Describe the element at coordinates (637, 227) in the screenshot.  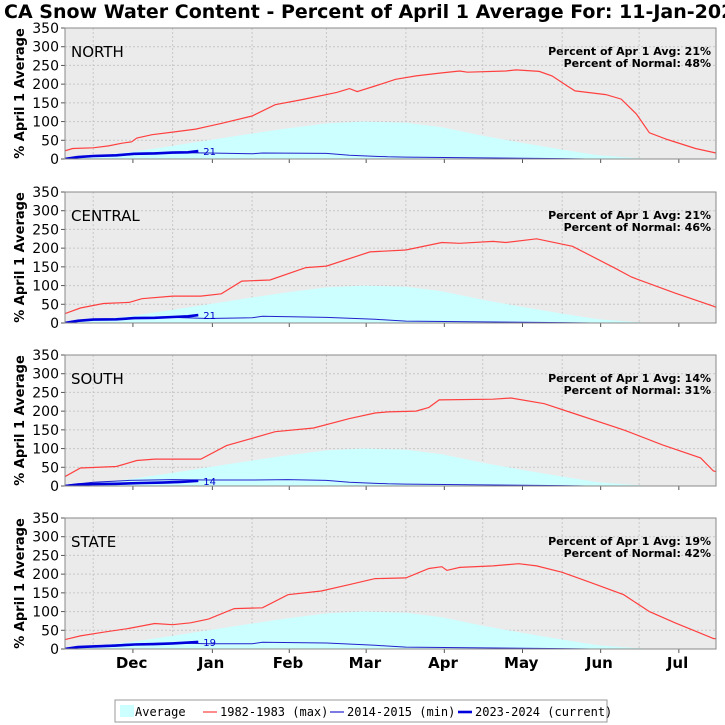
I see `pct-normal-annotation: Percent of Normal: 46%` at that location.